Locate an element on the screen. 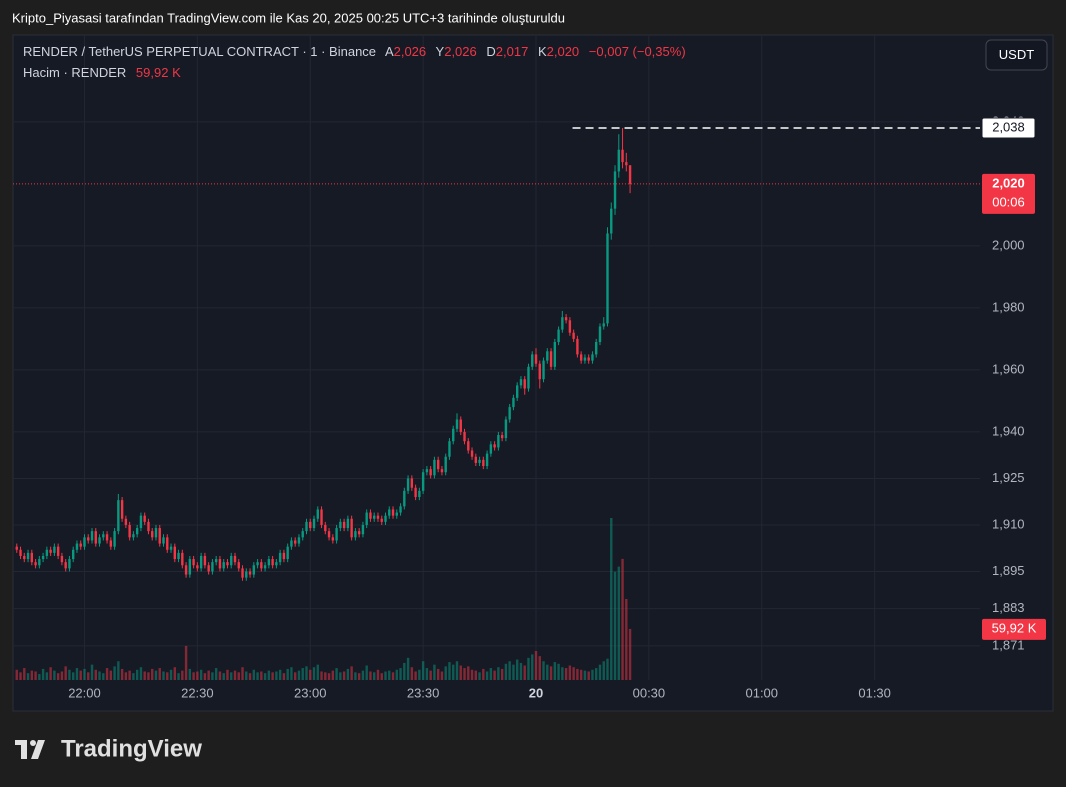 This screenshot has height=787, width=1066. currency-button is located at coordinates (1016, 55).